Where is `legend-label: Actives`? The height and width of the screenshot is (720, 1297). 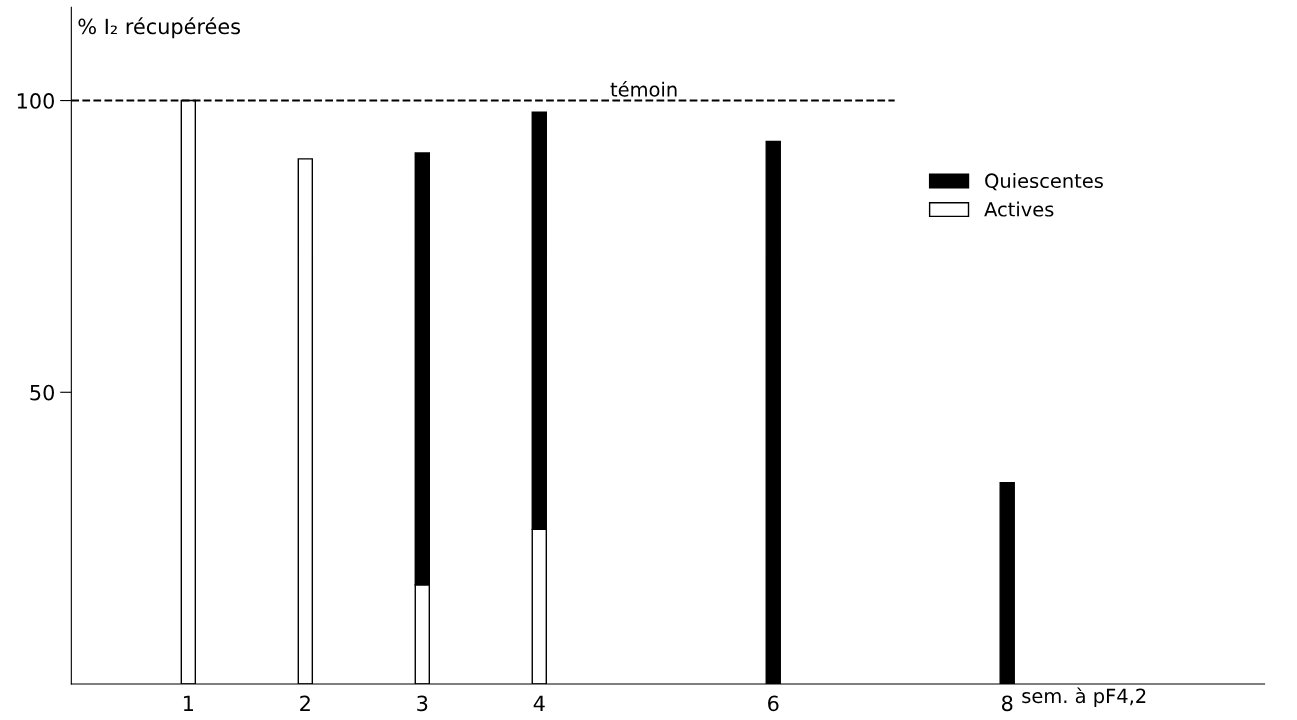
legend-label: Actives is located at coordinates (1019, 209).